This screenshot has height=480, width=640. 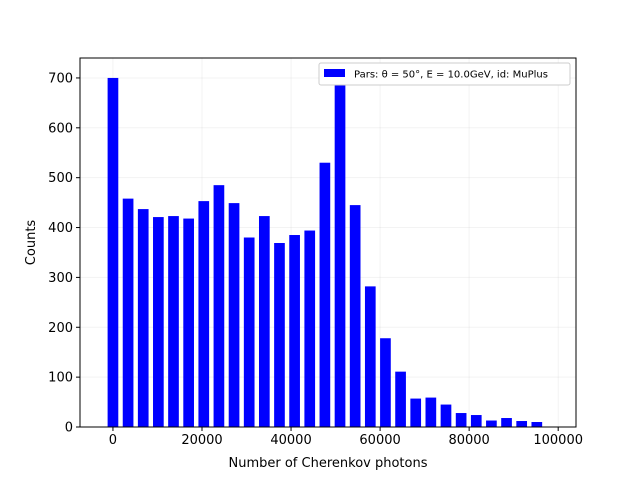 I want to click on x-tick-label-4: 80000, so click(x=468, y=440).